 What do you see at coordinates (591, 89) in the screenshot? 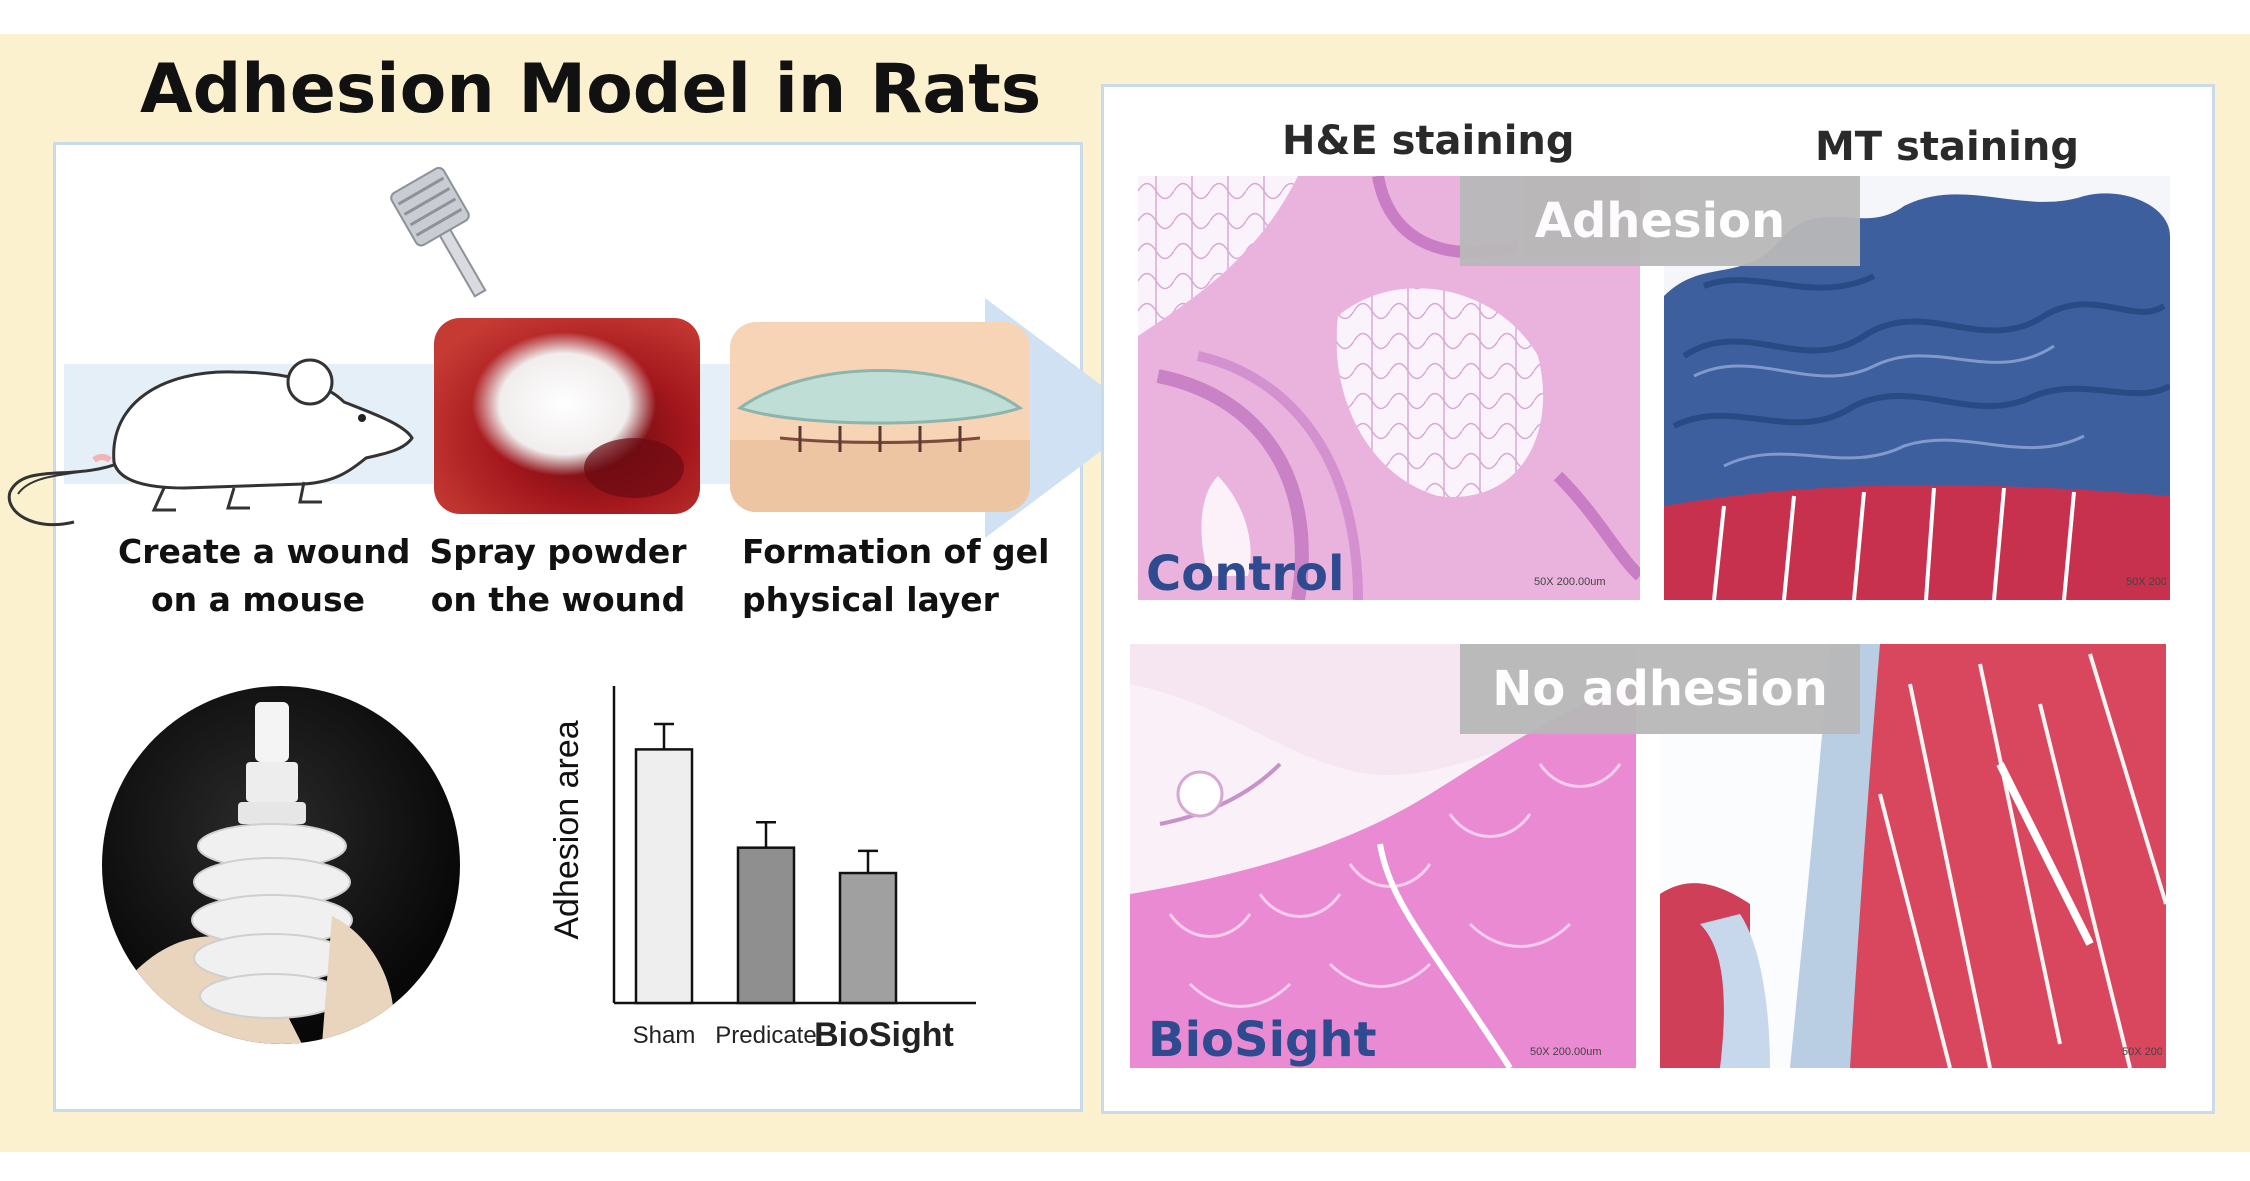
I see `page-title: Adhesion Model in Rats` at bounding box center [591, 89].